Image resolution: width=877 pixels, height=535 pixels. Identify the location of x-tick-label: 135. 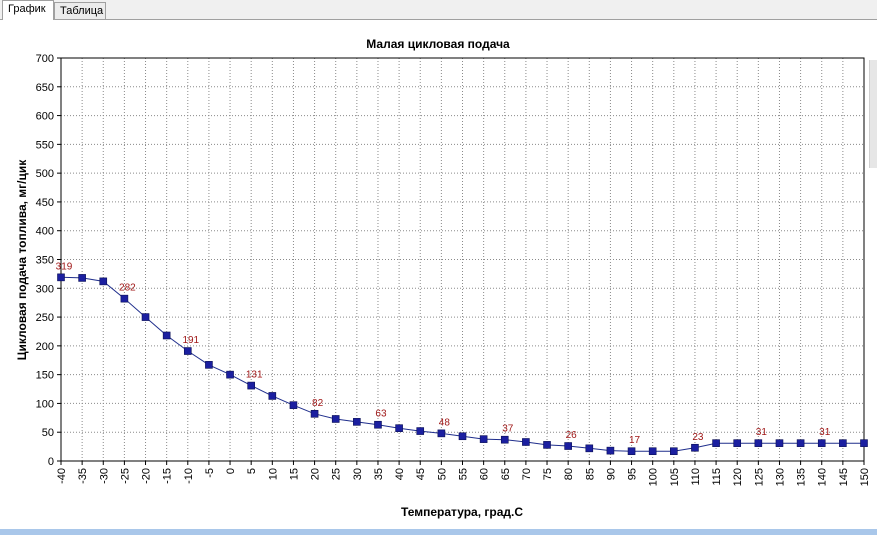
(802, 477).